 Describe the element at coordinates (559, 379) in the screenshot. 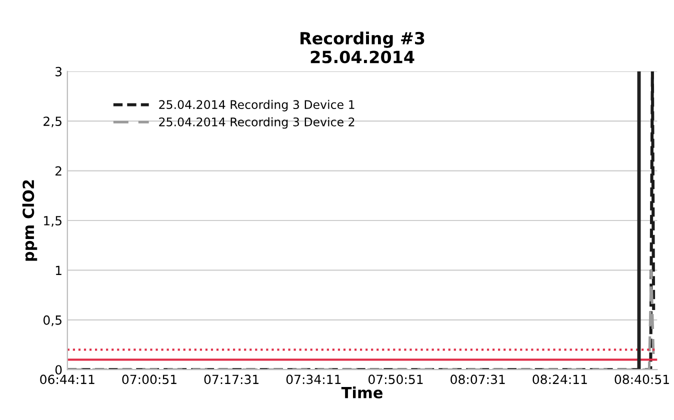

I see `x-tick-label: 08:24:11` at that location.